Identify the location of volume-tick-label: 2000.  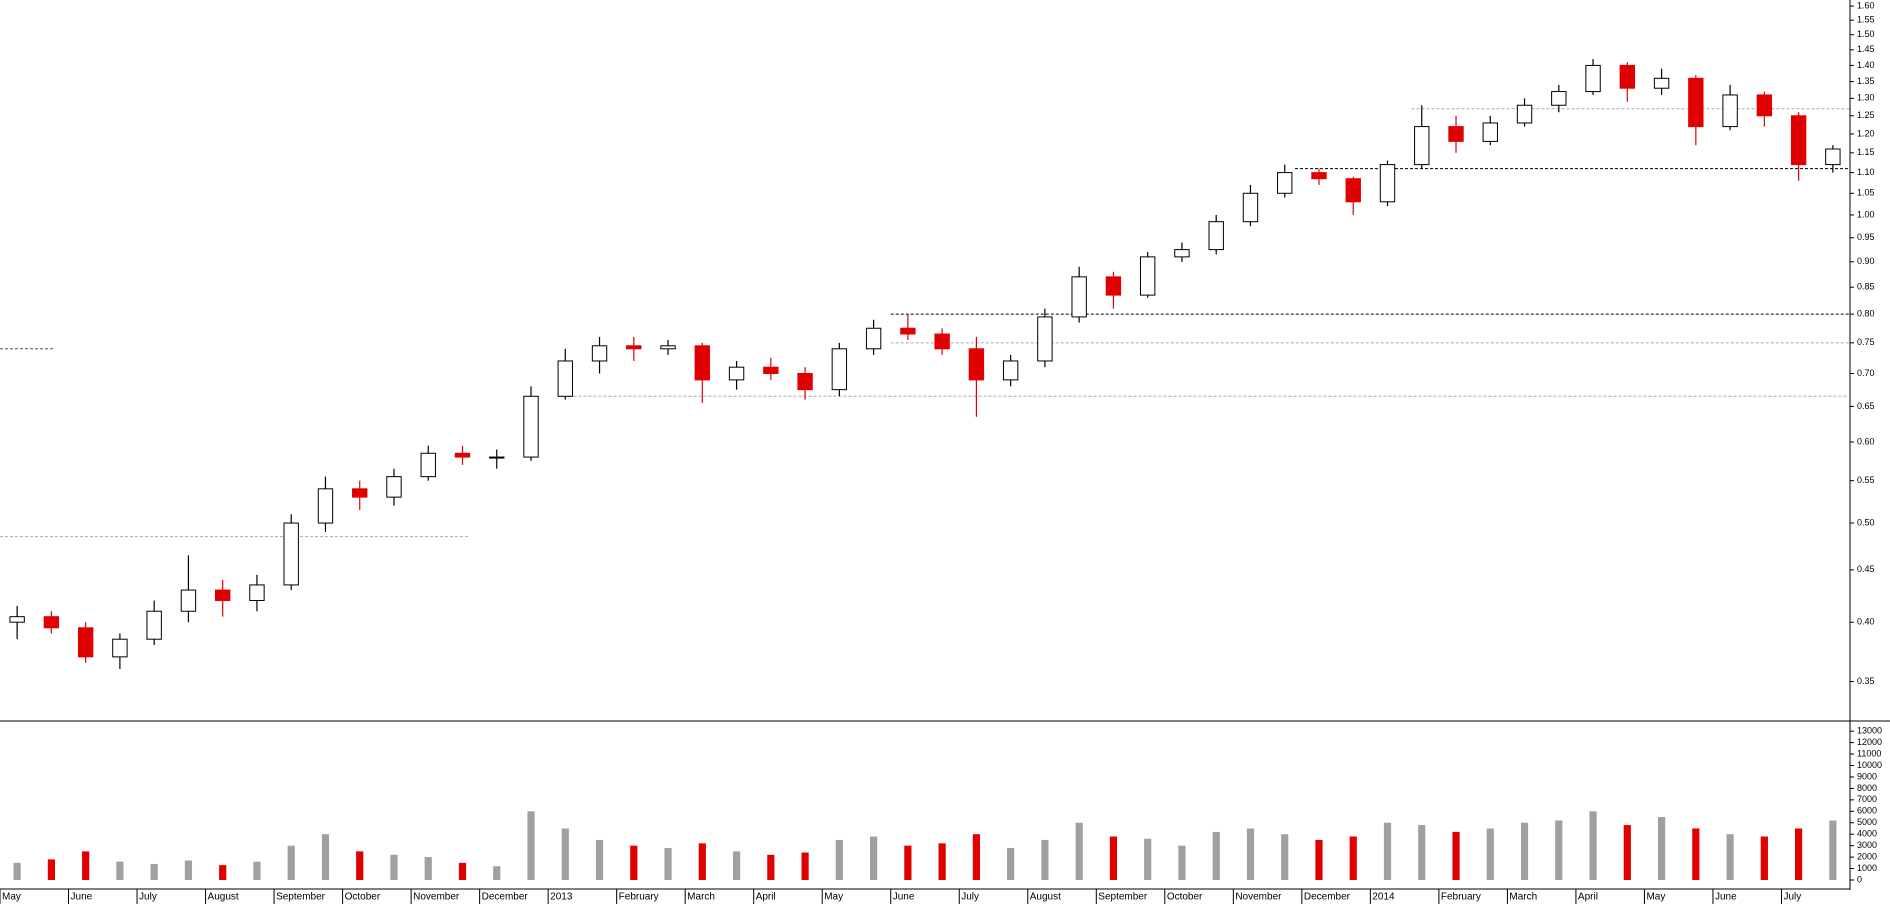
(1867, 856).